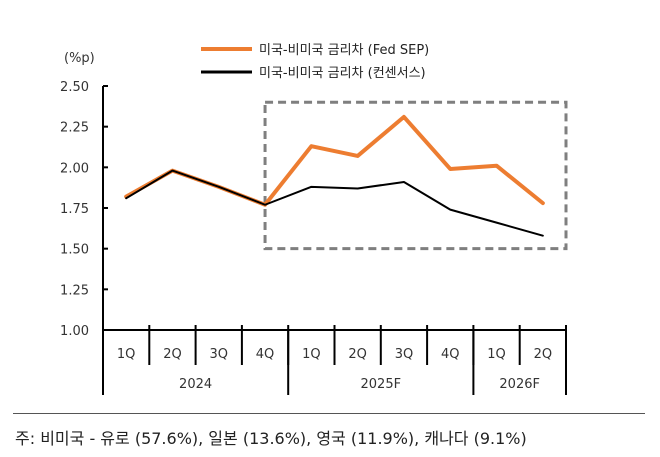  What do you see at coordinates (329, 413) in the screenshot?
I see `footnote-divider` at bounding box center [329, 413].